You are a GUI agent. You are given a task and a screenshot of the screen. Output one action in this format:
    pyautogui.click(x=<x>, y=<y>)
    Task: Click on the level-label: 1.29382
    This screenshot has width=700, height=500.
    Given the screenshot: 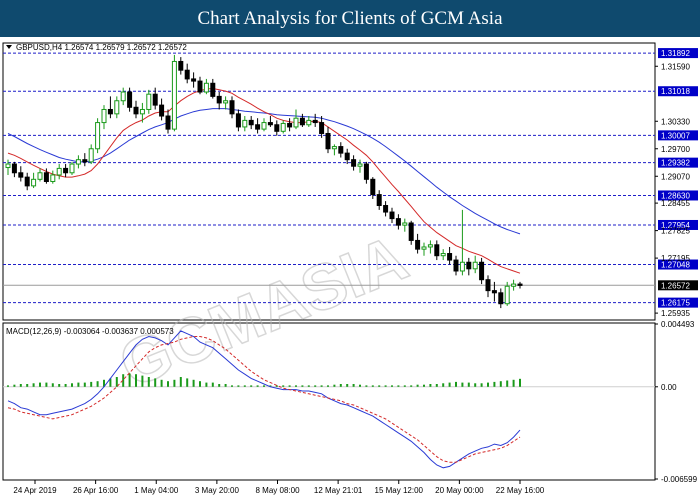 What is the action you would take?
    pyautogui.click(x=675, y=163)
    